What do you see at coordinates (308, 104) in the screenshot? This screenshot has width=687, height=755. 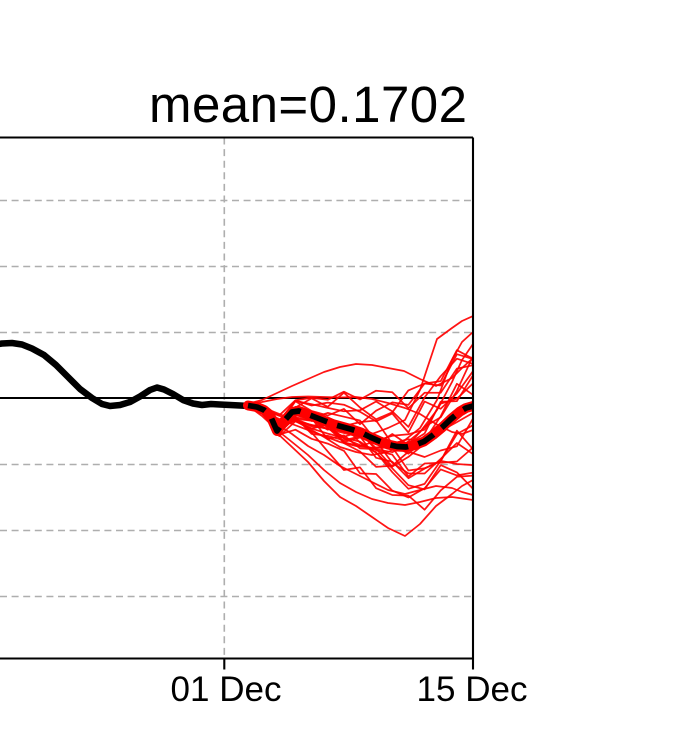 I see `svg-text: mean=0.1702` at bounding box center [308, 104].